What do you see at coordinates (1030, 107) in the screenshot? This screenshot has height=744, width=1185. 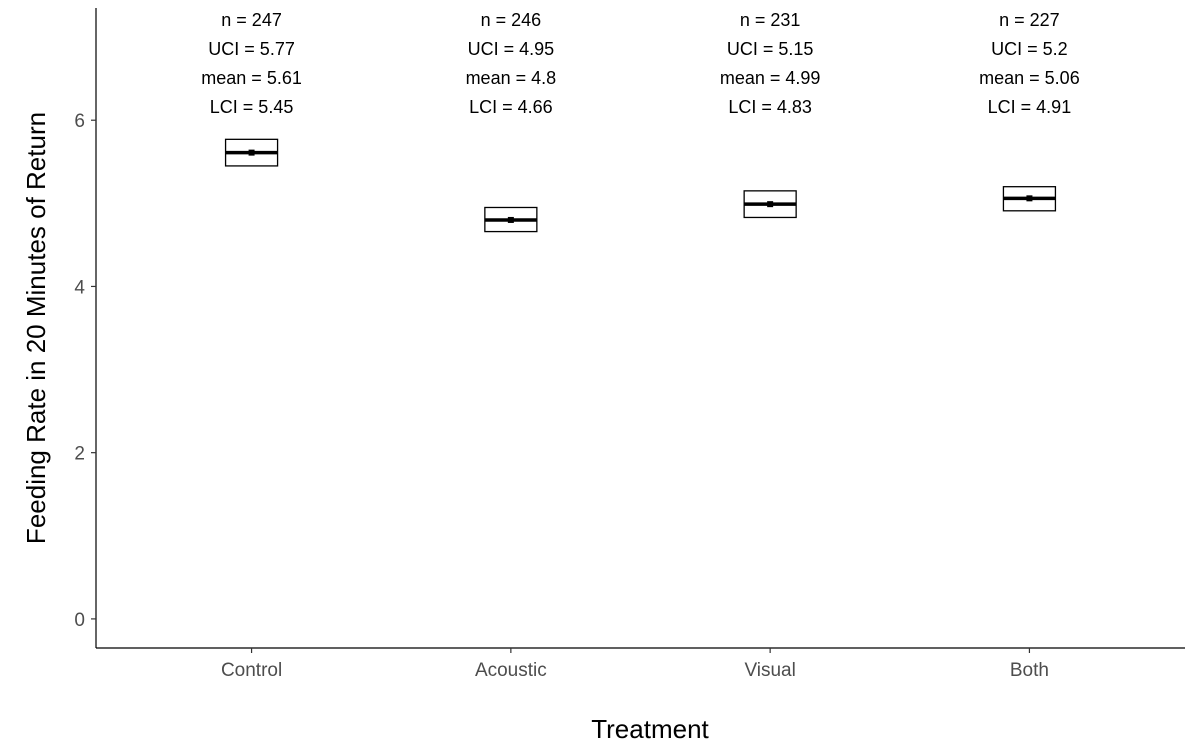 I see `stat-label: LCI = 4.91` at bounding box center [1030, 107].